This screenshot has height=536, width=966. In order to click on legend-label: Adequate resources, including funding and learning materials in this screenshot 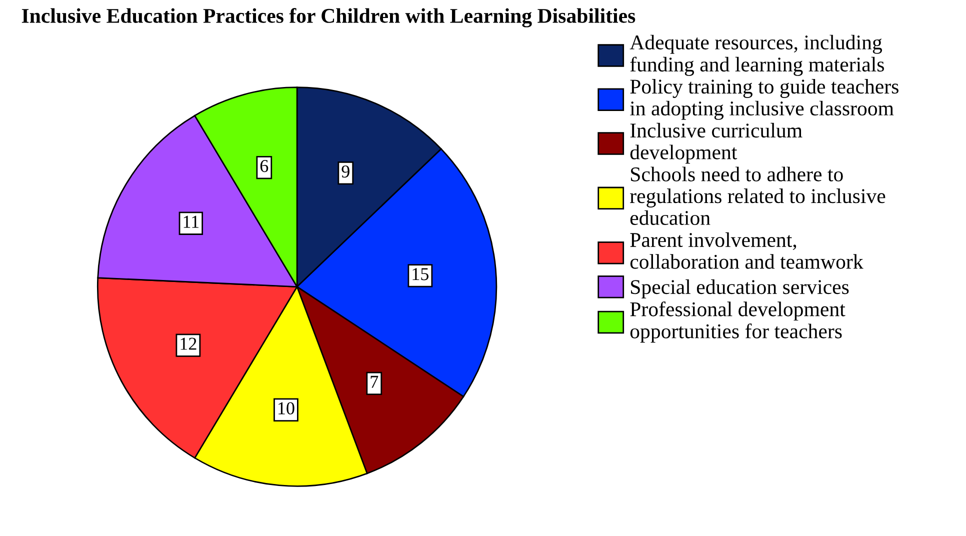, I will do `click(757, 55)`.